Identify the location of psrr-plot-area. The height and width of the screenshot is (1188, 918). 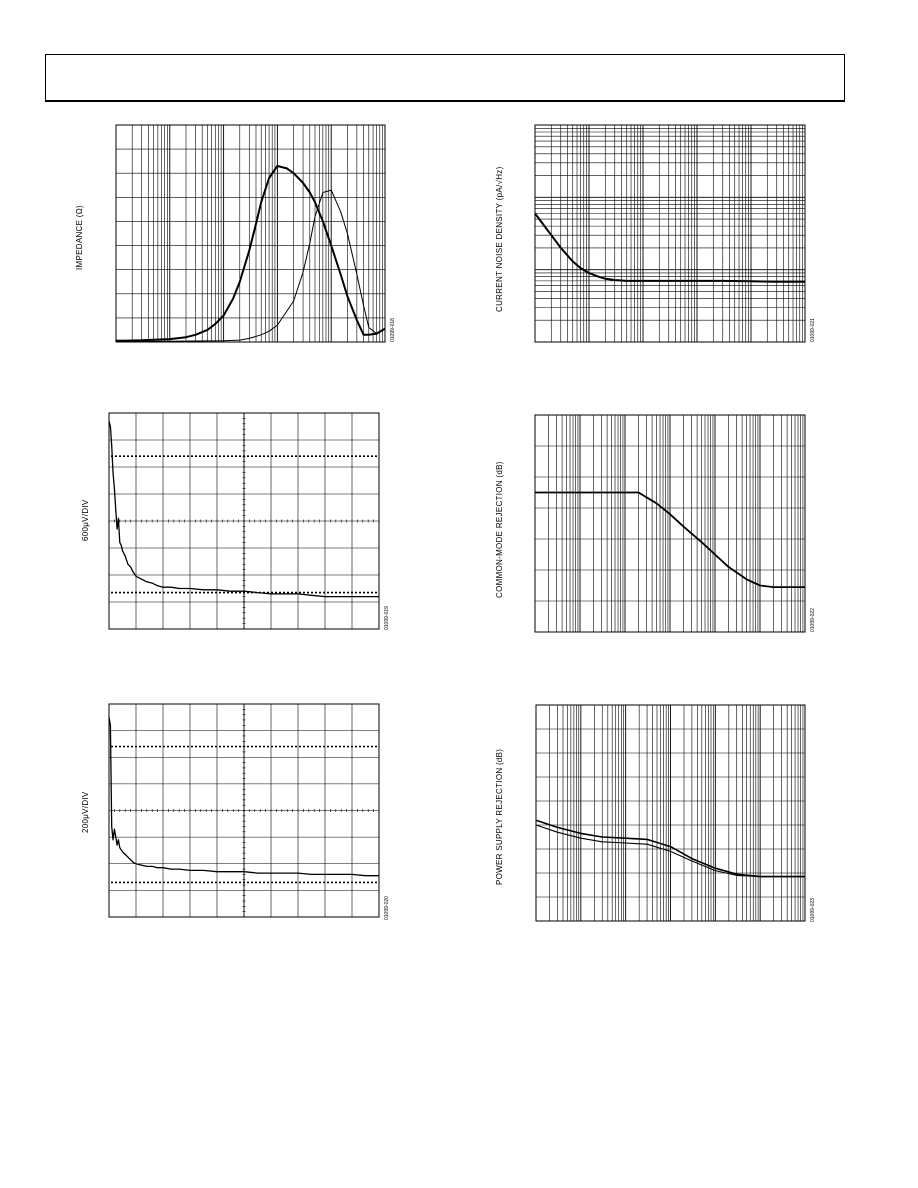
(670, 813).